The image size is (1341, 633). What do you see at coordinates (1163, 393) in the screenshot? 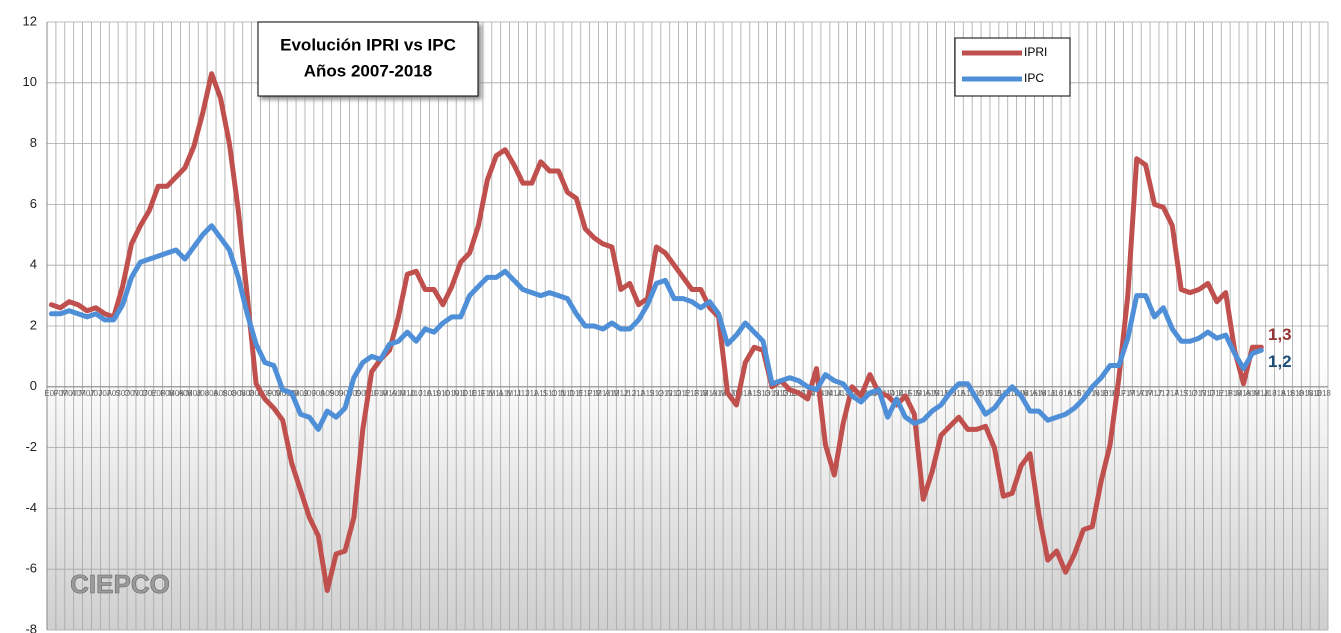
I see `x-tick-label: J17` at bounding box center [1163, 393].